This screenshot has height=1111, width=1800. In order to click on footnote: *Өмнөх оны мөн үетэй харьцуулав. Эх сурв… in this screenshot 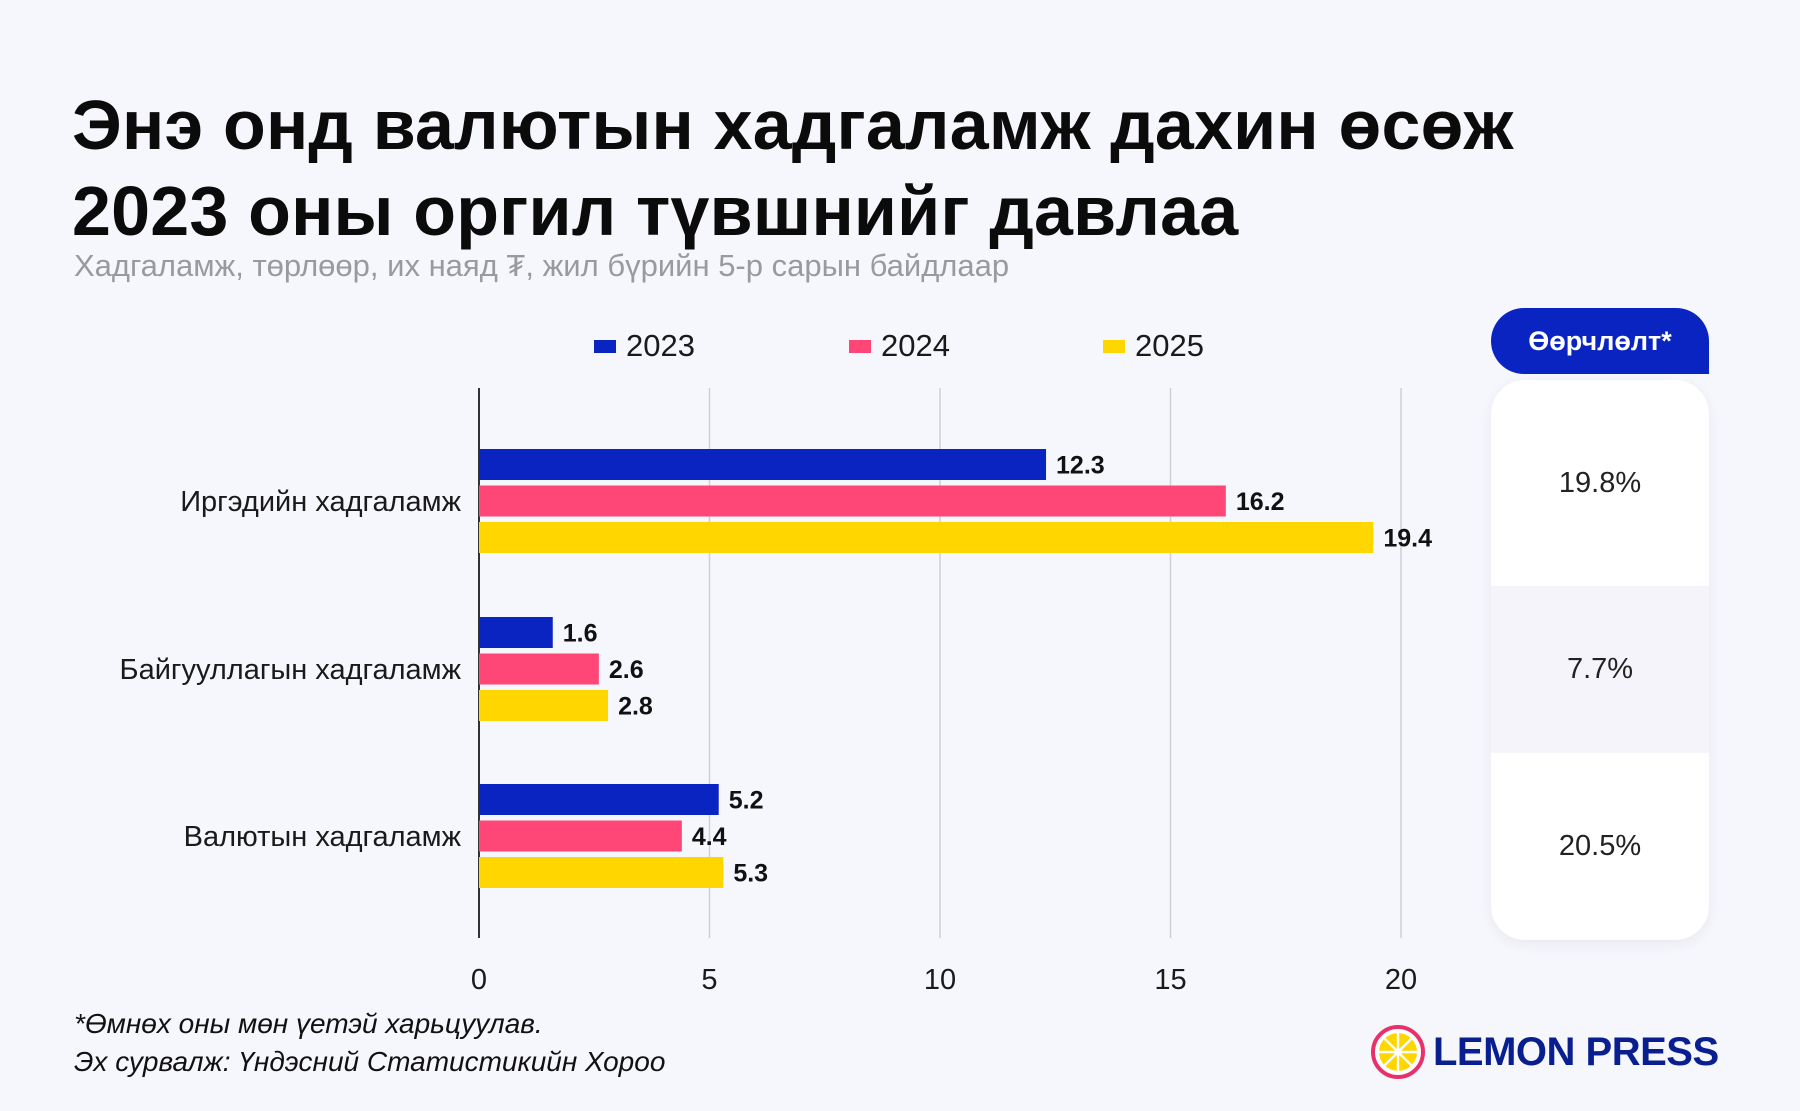, I will do `click(369, 1043)`.